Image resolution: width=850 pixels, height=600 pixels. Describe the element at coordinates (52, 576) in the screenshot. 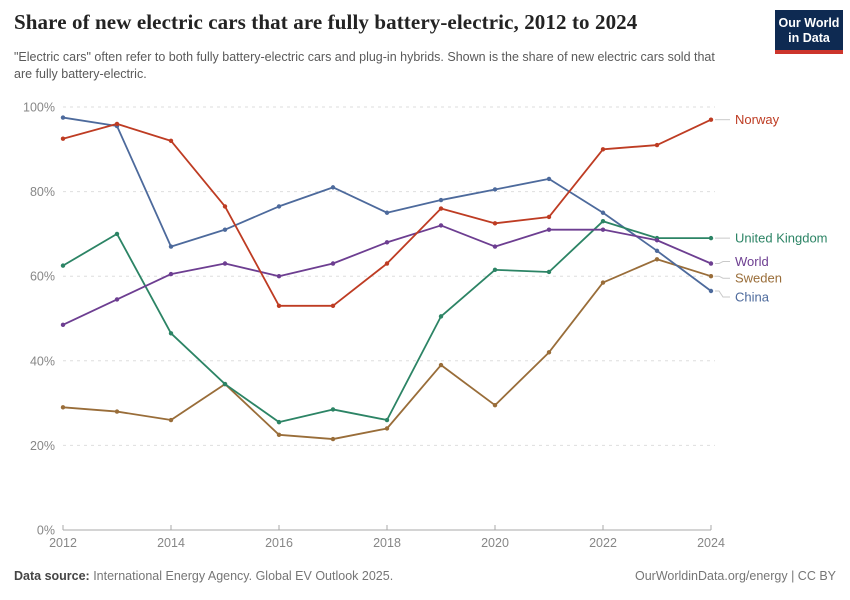

I see `data-source-label: Data source:` at that location.